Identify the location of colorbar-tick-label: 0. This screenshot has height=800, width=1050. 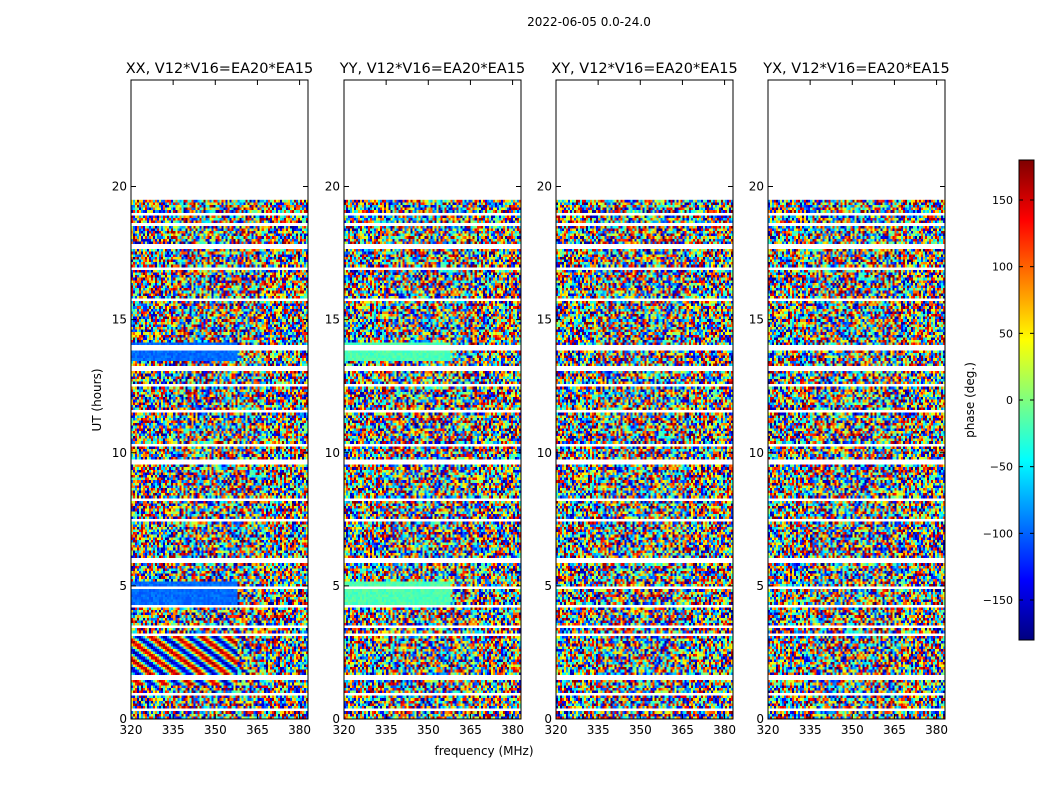
(1009, 400).